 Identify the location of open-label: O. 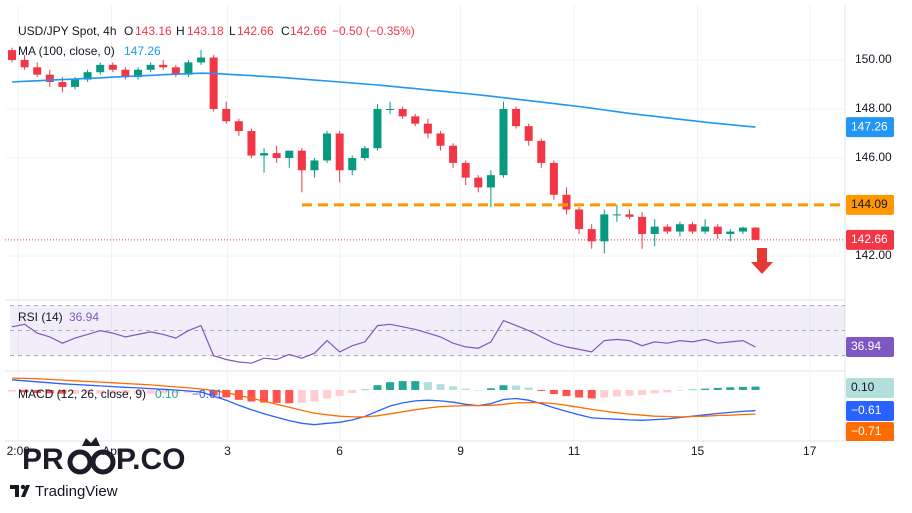
(128, 31).